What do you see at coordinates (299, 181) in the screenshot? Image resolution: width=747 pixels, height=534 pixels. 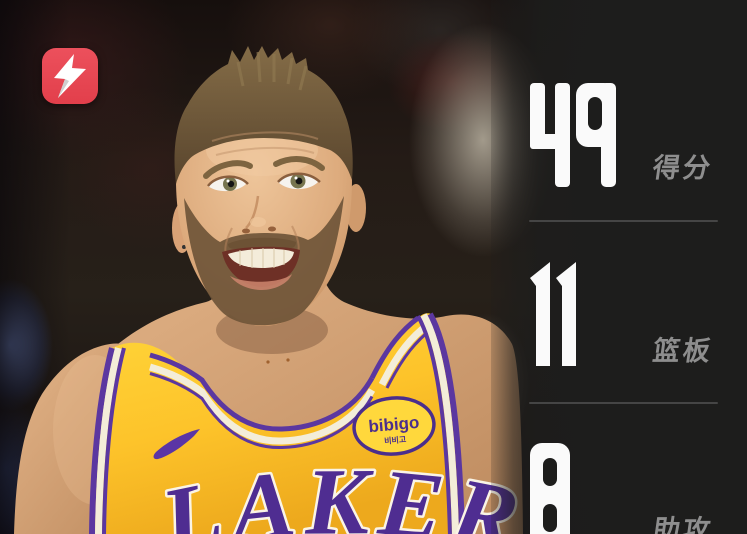 I see `right-eye` at bounding box center [299, 181].